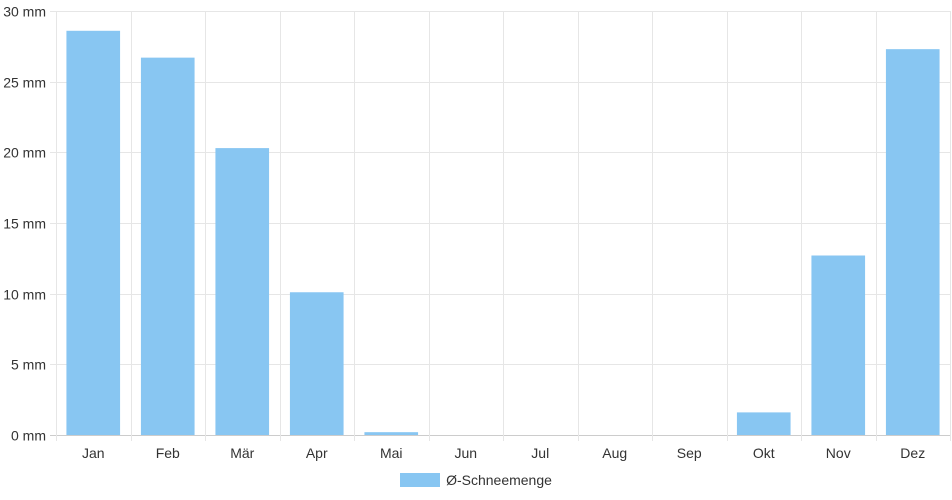 The image size is (952, 500). I want to click on bar-dez, so click(912, 242).